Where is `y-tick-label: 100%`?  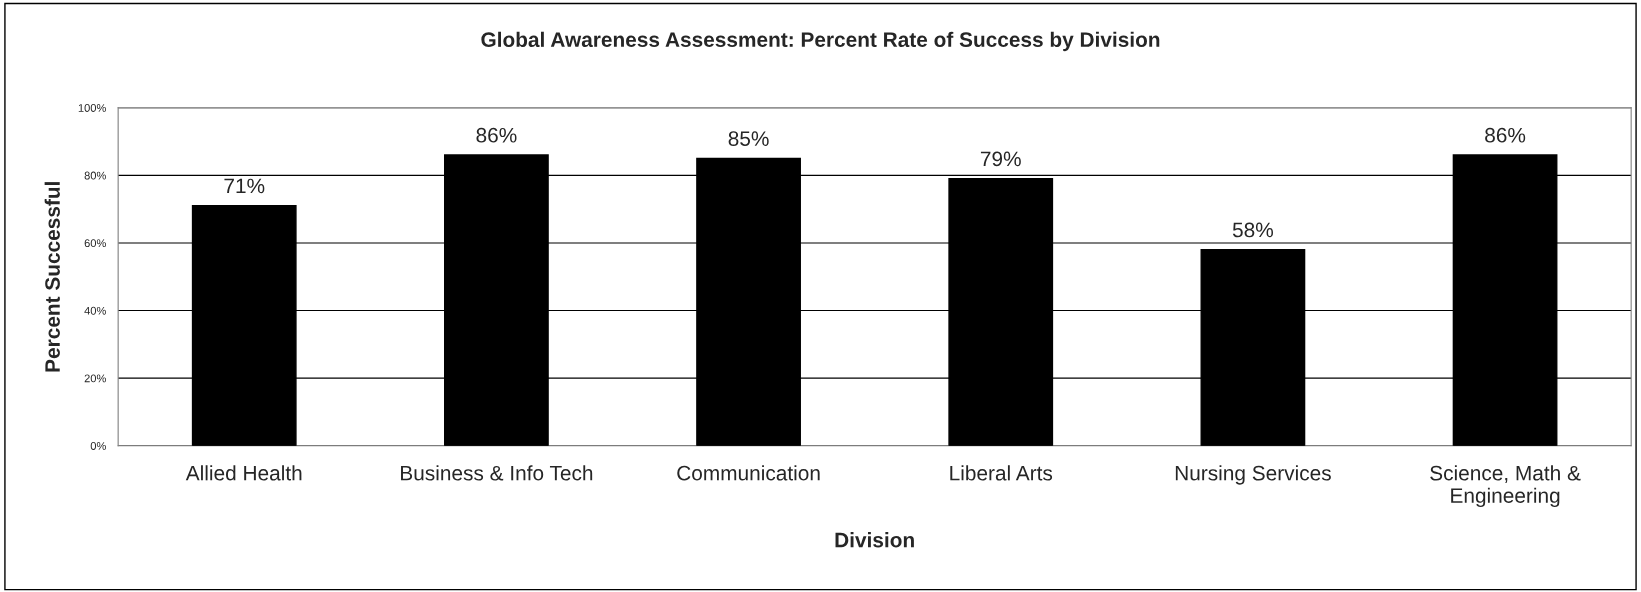
y-tick-label: 100% is located at coordinates (92, 108).